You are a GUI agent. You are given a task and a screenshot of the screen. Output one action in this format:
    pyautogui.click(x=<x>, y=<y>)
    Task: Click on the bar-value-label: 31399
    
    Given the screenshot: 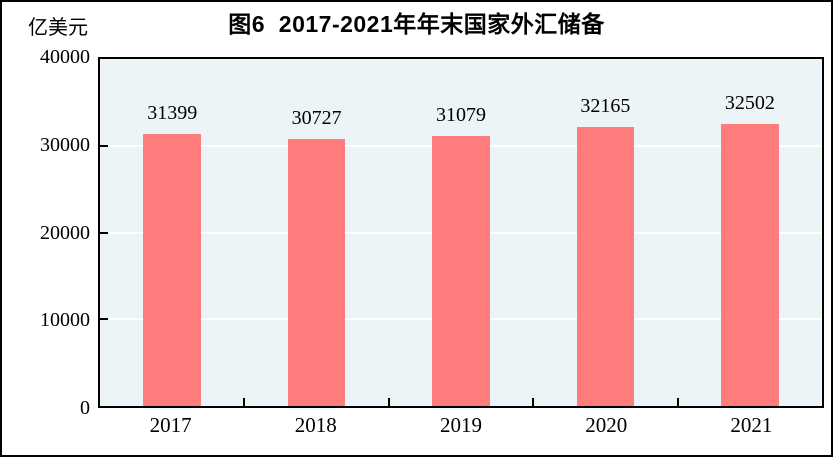 What is the action you would take?
    pyautogui.click(x=172, y=112)
    